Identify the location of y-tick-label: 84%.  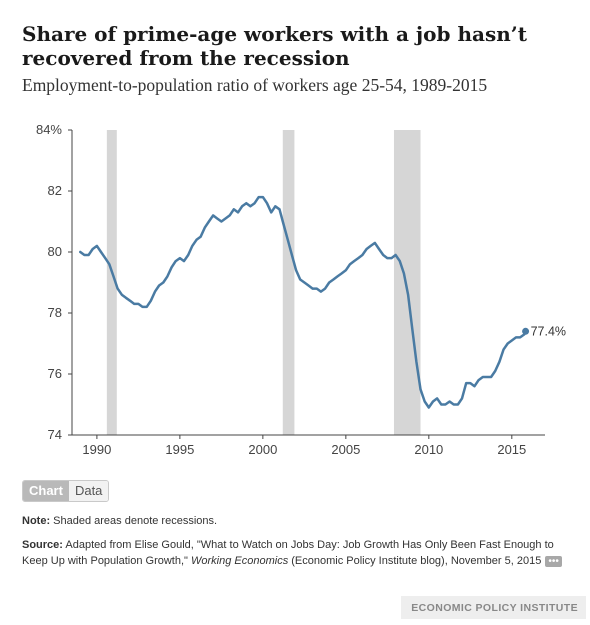
(49, 129).